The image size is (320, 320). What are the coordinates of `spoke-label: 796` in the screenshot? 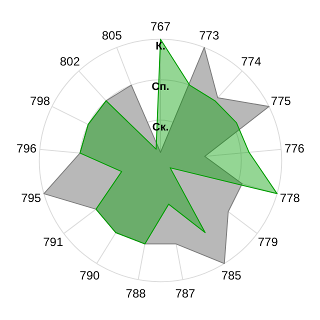 It's located at (26, 149).